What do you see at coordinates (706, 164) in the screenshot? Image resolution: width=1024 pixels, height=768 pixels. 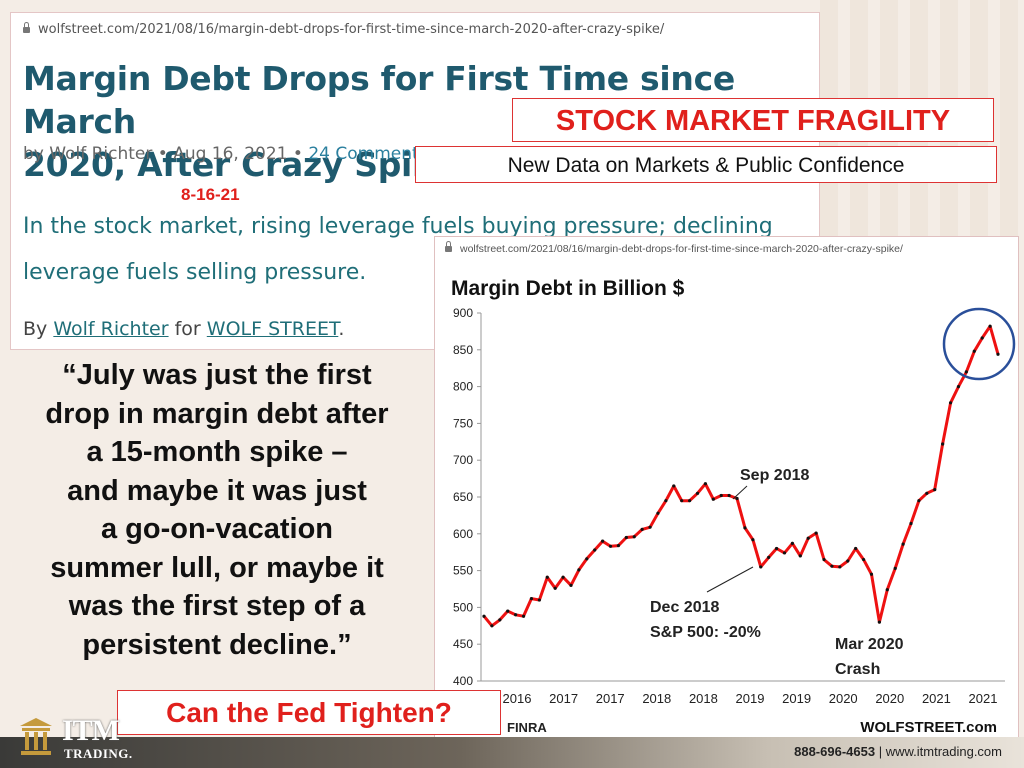 I see `slide-subtitle-banner: New Data on Markets & Public Confidence` at bounding box center [706, 164].